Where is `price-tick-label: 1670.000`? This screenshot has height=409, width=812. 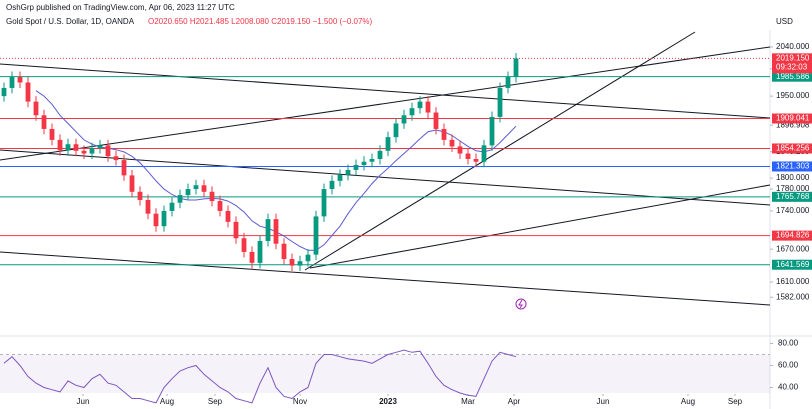
price-tick-label: 1670.000 is located at coordinates (793, 248).